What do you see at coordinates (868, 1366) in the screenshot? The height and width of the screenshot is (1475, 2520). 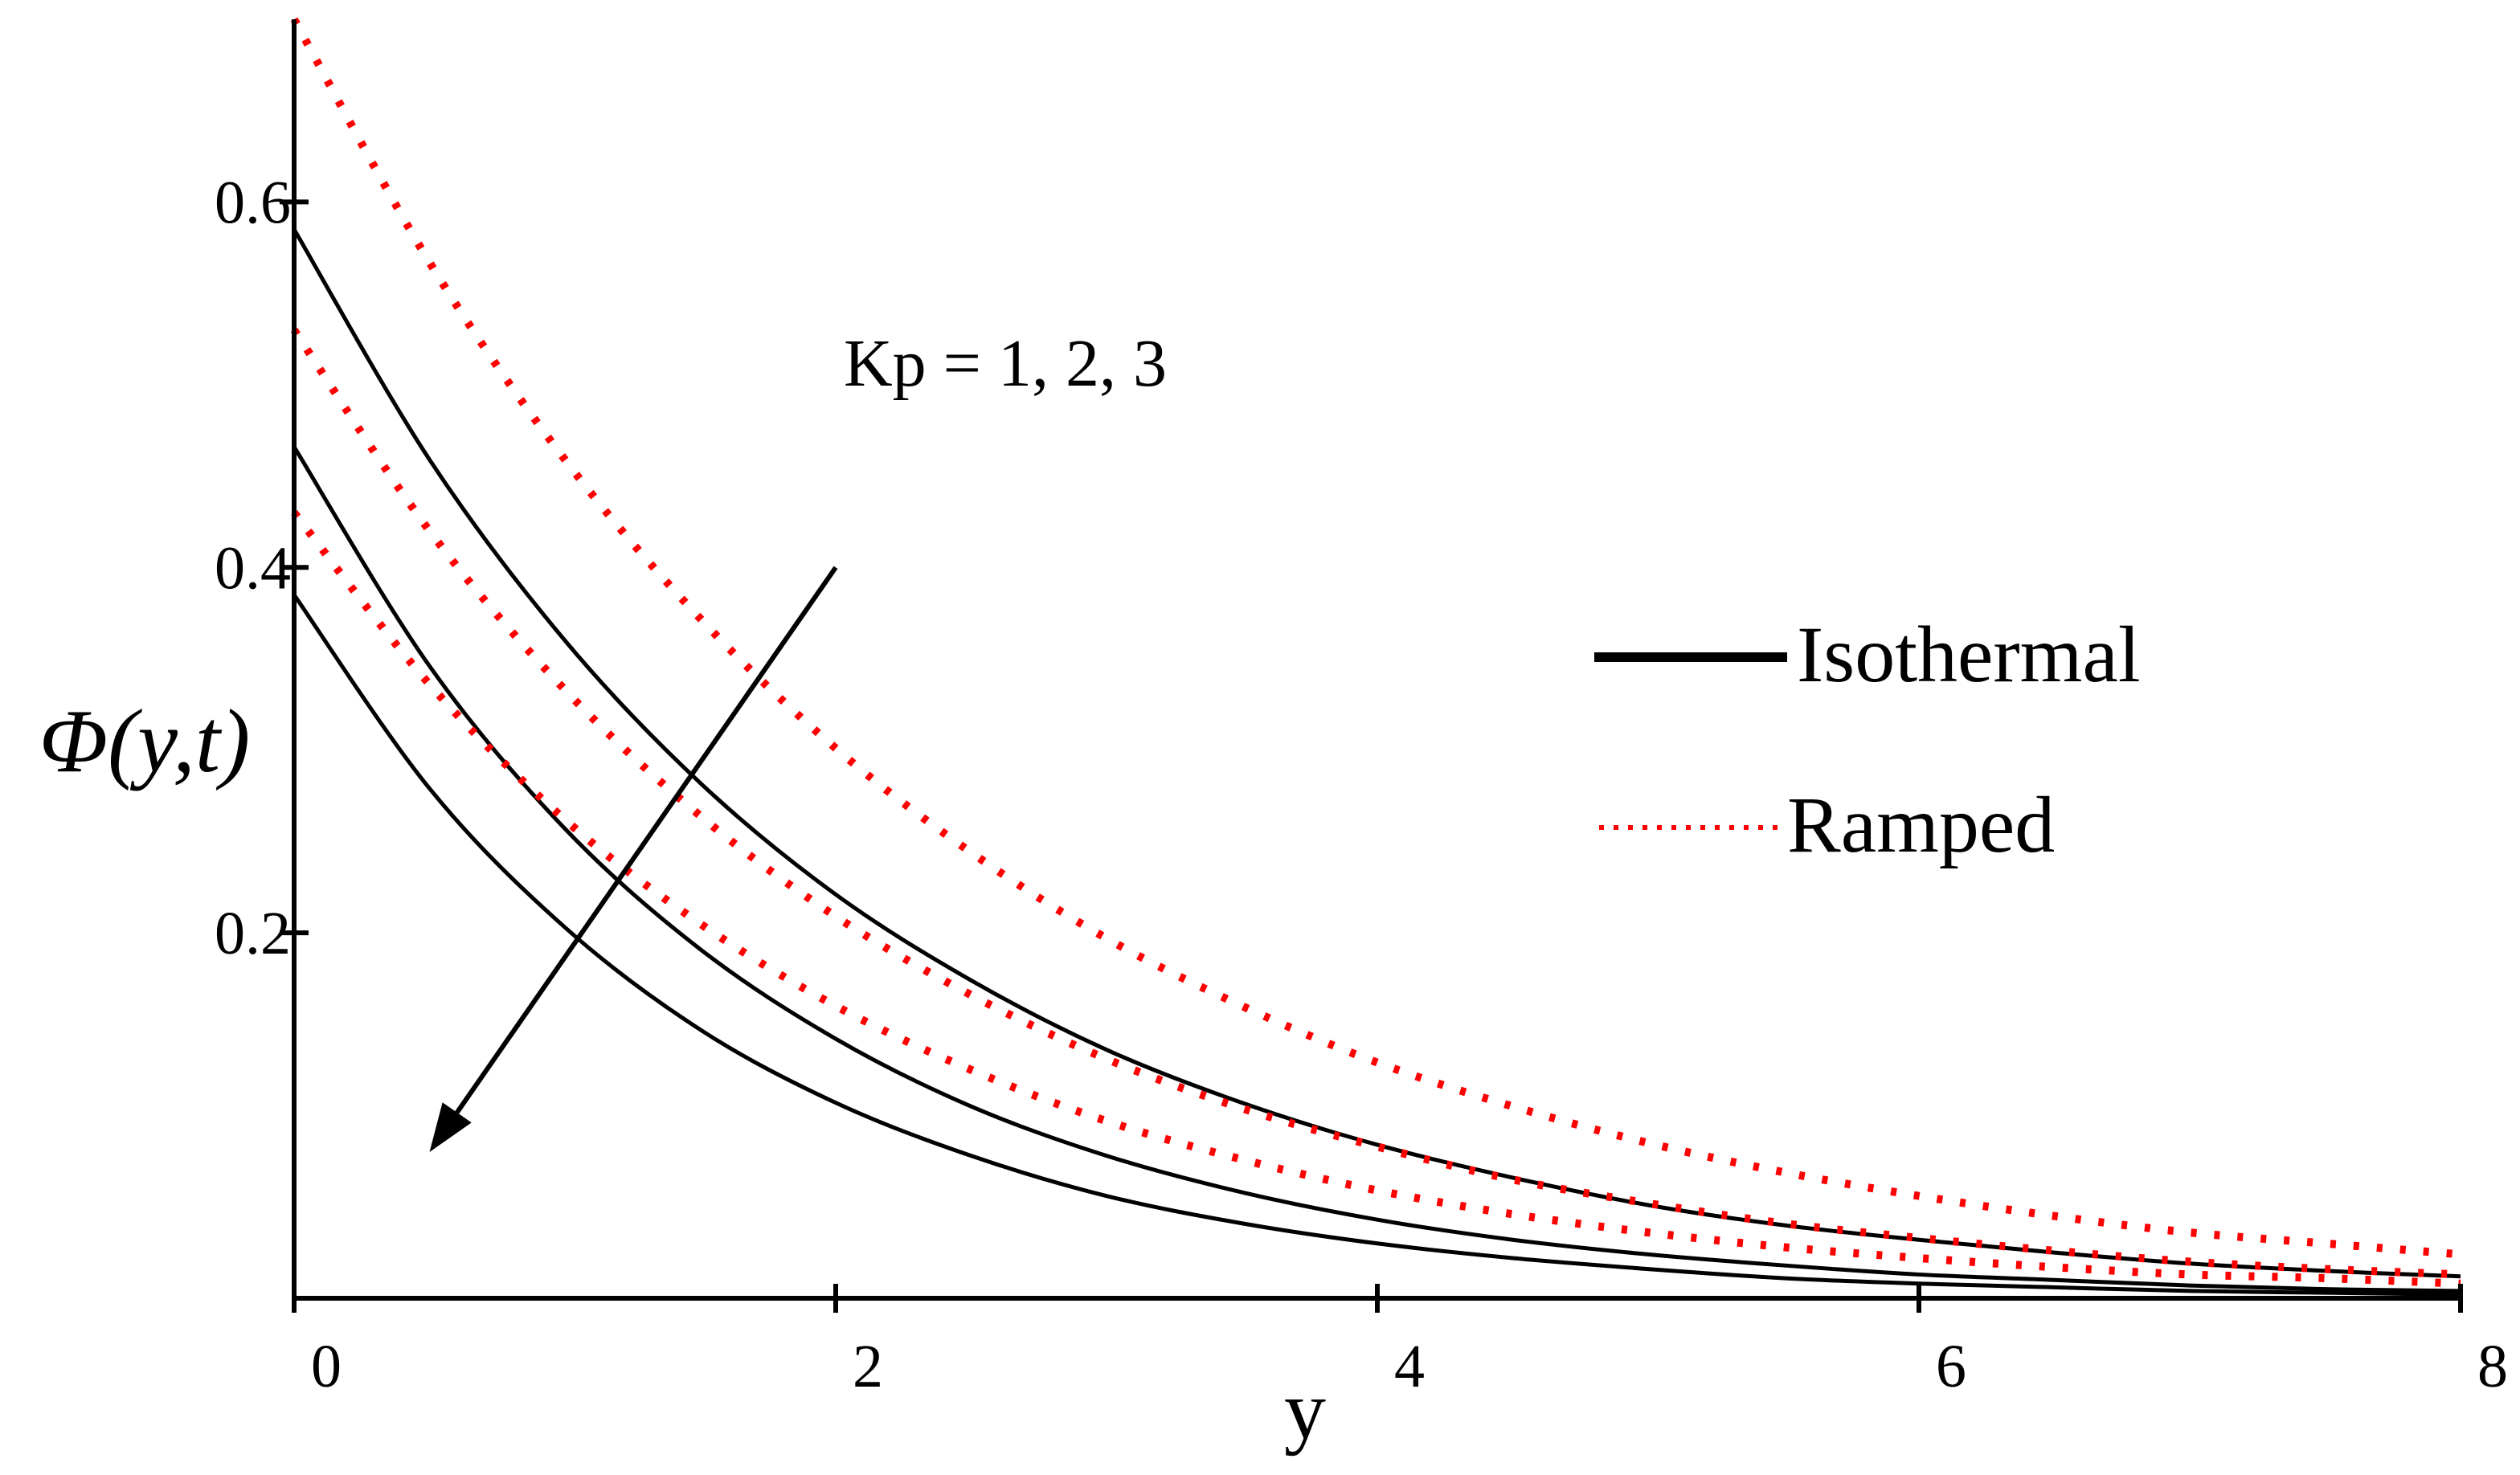 I see `x-tick-label: 2` at bounding box center [868, 1366].